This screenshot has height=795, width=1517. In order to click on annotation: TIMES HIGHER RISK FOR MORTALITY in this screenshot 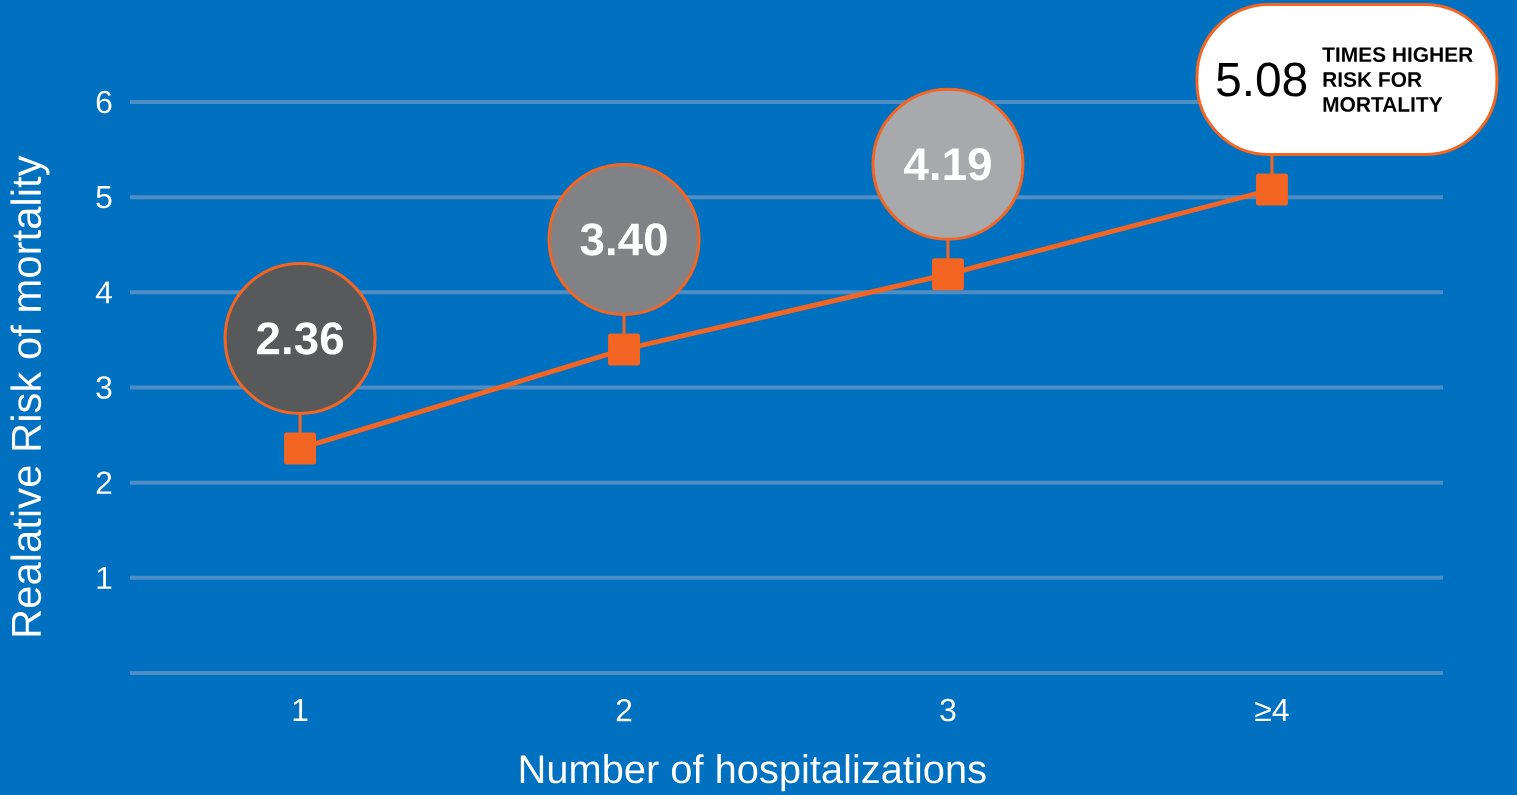, I will do `click(1397, 79)`.